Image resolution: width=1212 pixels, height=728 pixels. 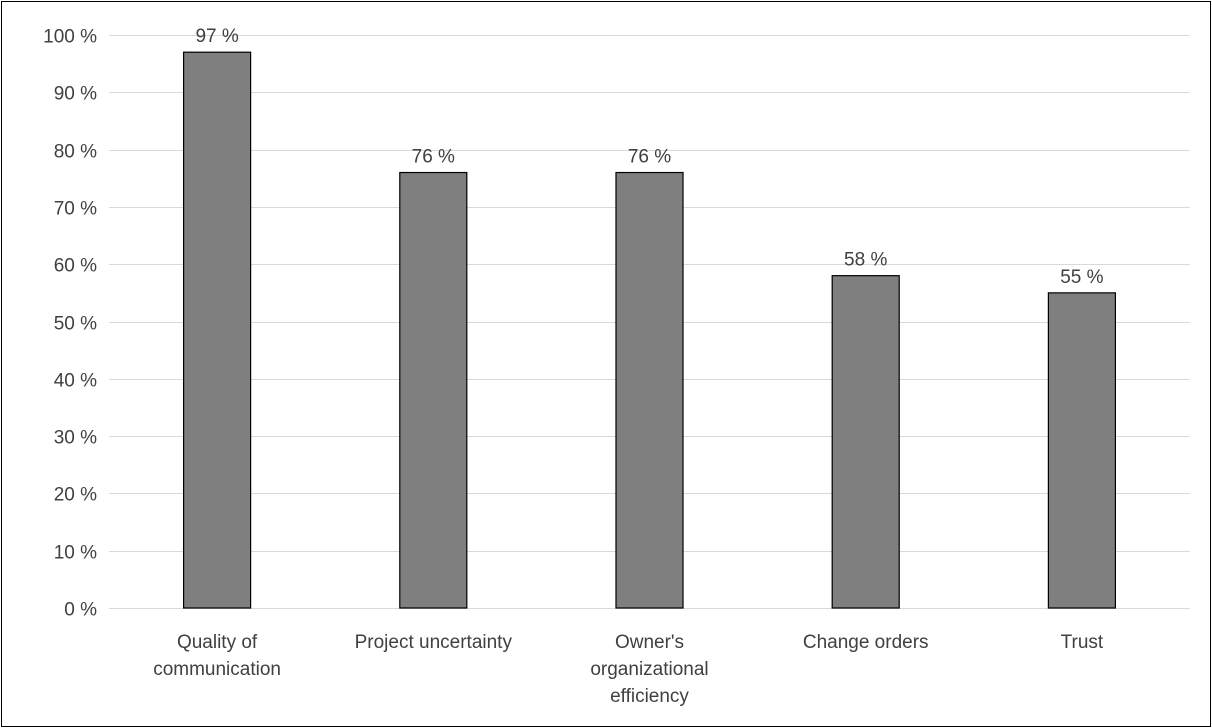 What do you see at coordinates (649, 642) in the screenshot?
I see `category-label-line: Owner's` at bounding box center [649, 642].